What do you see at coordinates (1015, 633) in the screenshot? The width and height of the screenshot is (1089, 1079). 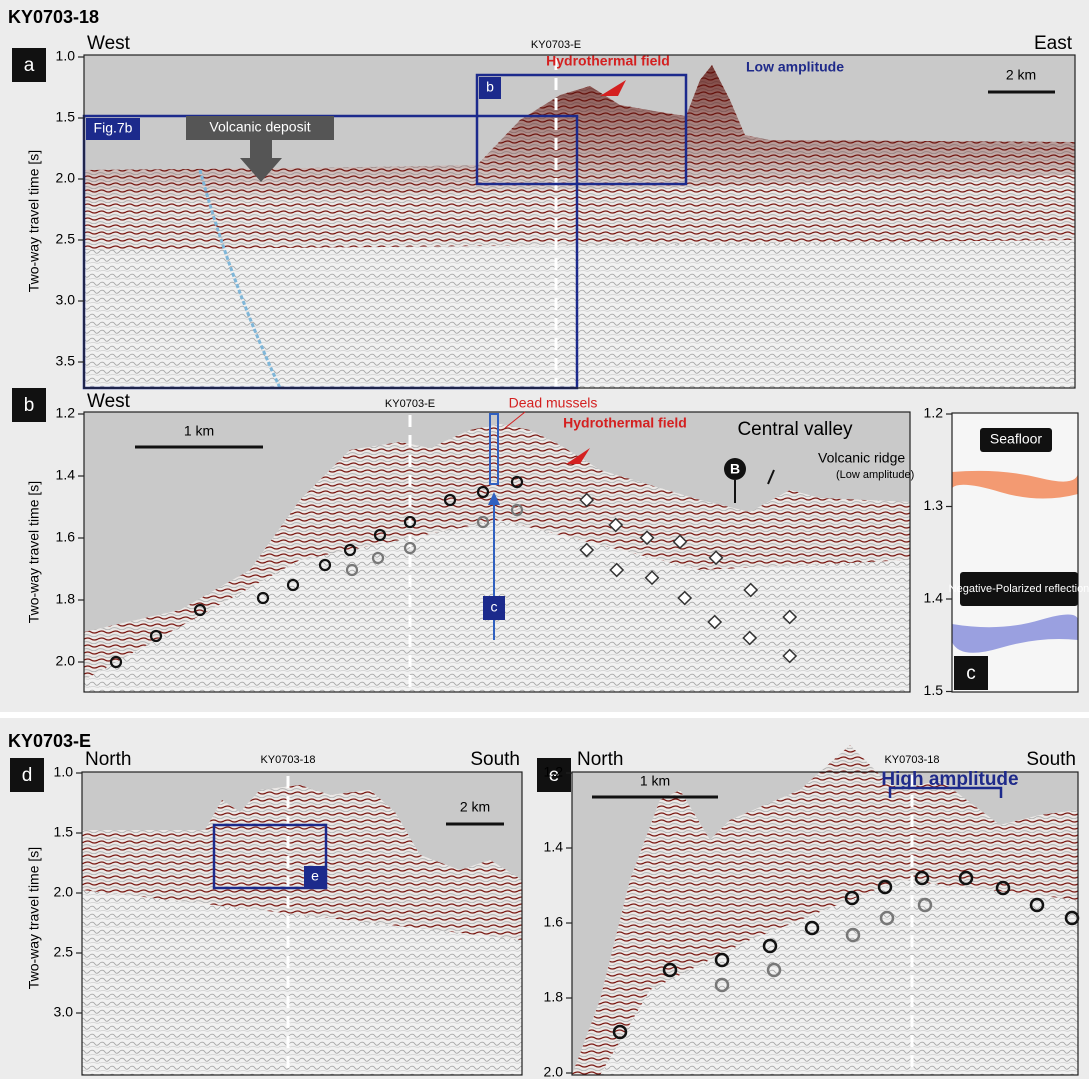 I see `negative-reflection` at bounding box center [1015, 633].